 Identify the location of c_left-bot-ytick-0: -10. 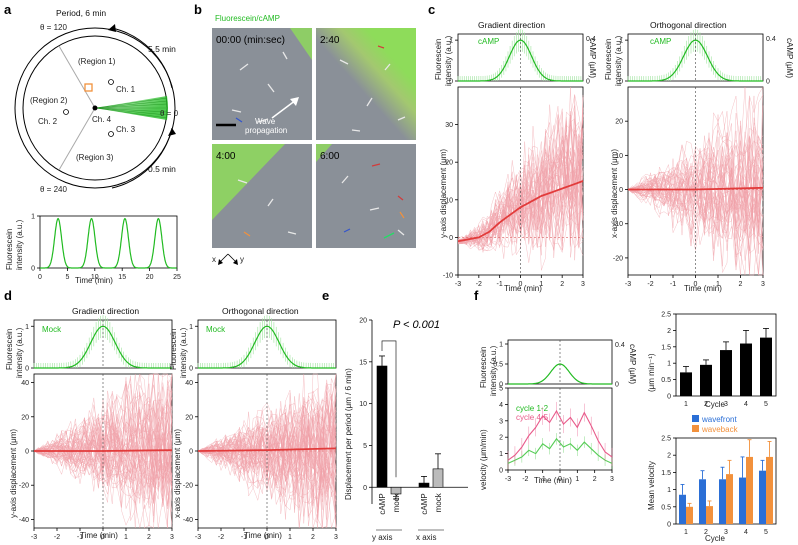
(448, 276).